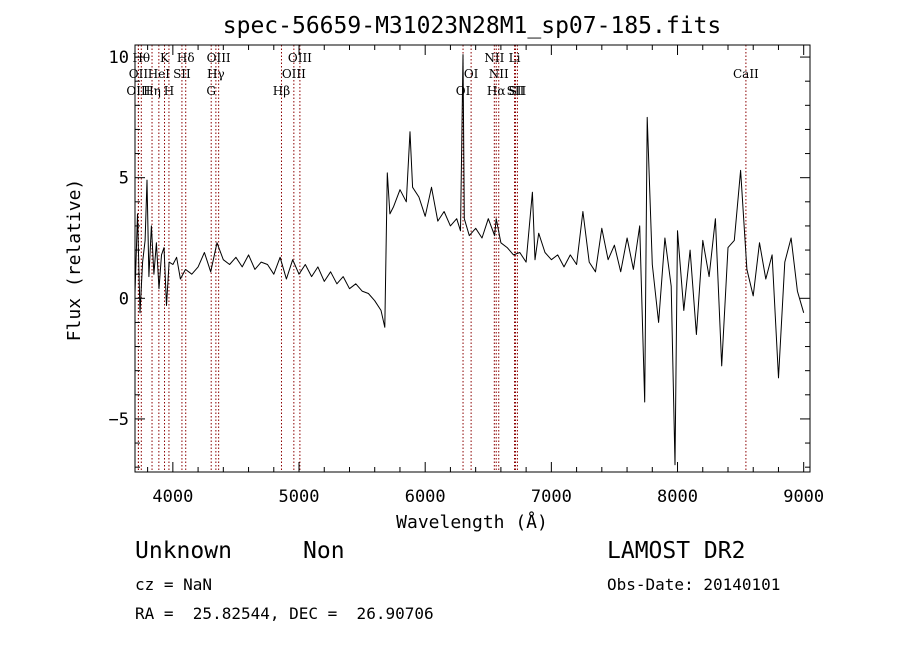 The height and width of the screenshot is (649, 900). What do you see at coordinates (499, 74) in the screenshot?
I see `marker-label-19: NII` at bounding box center [499, 74].